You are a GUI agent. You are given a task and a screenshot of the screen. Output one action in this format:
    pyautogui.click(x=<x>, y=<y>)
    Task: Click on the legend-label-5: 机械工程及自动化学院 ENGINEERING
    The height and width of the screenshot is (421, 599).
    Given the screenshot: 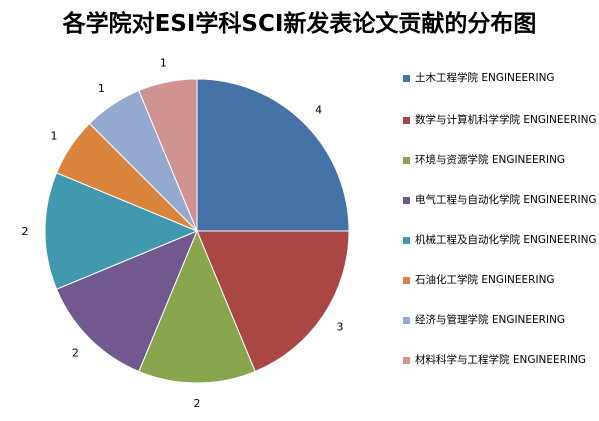 What is the action you would take?
    pyautogui.click(x=506, y=240)
    